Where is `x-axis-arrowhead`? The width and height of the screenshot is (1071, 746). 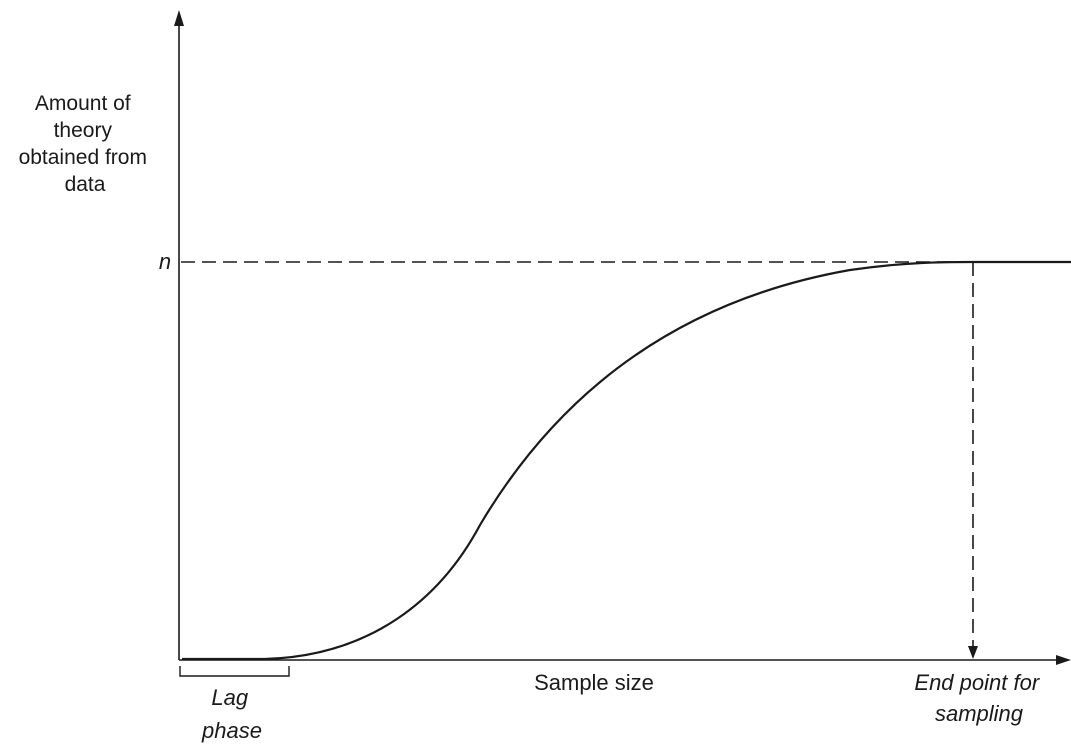
x-axis-arrowhead is located at coordinates (1063, 660).